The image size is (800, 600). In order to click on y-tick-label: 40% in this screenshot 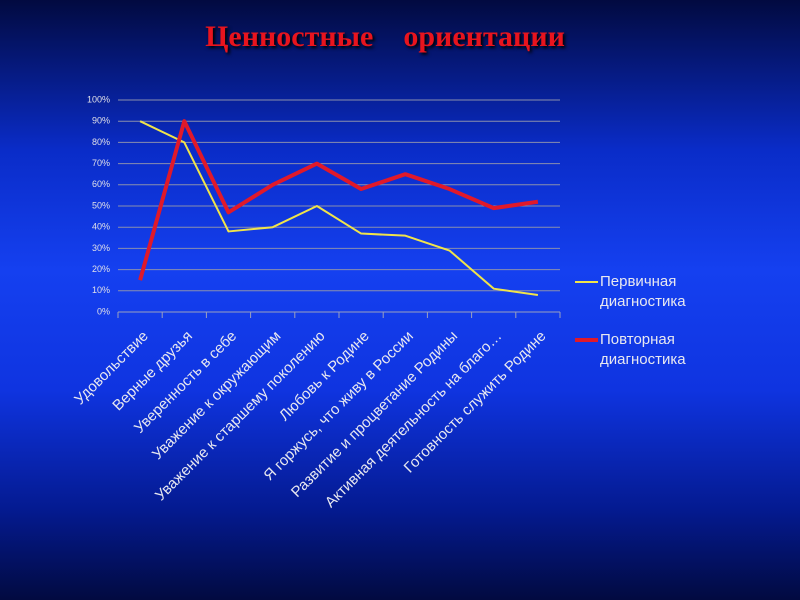, I will do `click(101, 227)`.